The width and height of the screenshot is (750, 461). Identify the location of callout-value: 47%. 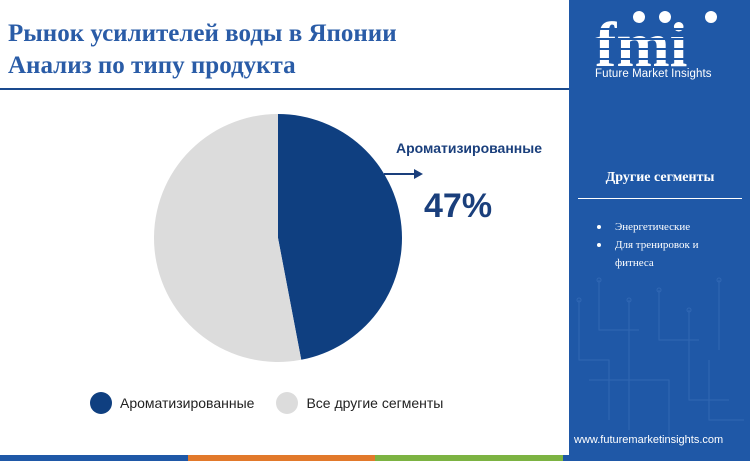
(458, 206).